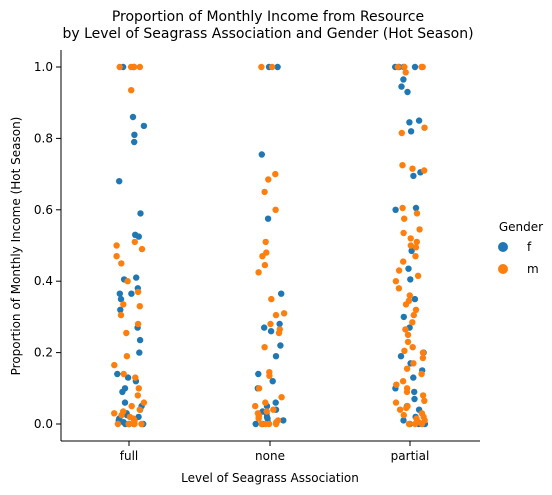  What do you see at coordinates (270, 478) in the screenshot?
I see `x-axis-label: Level of Seagrass Association` at bounding box center [270, 478].